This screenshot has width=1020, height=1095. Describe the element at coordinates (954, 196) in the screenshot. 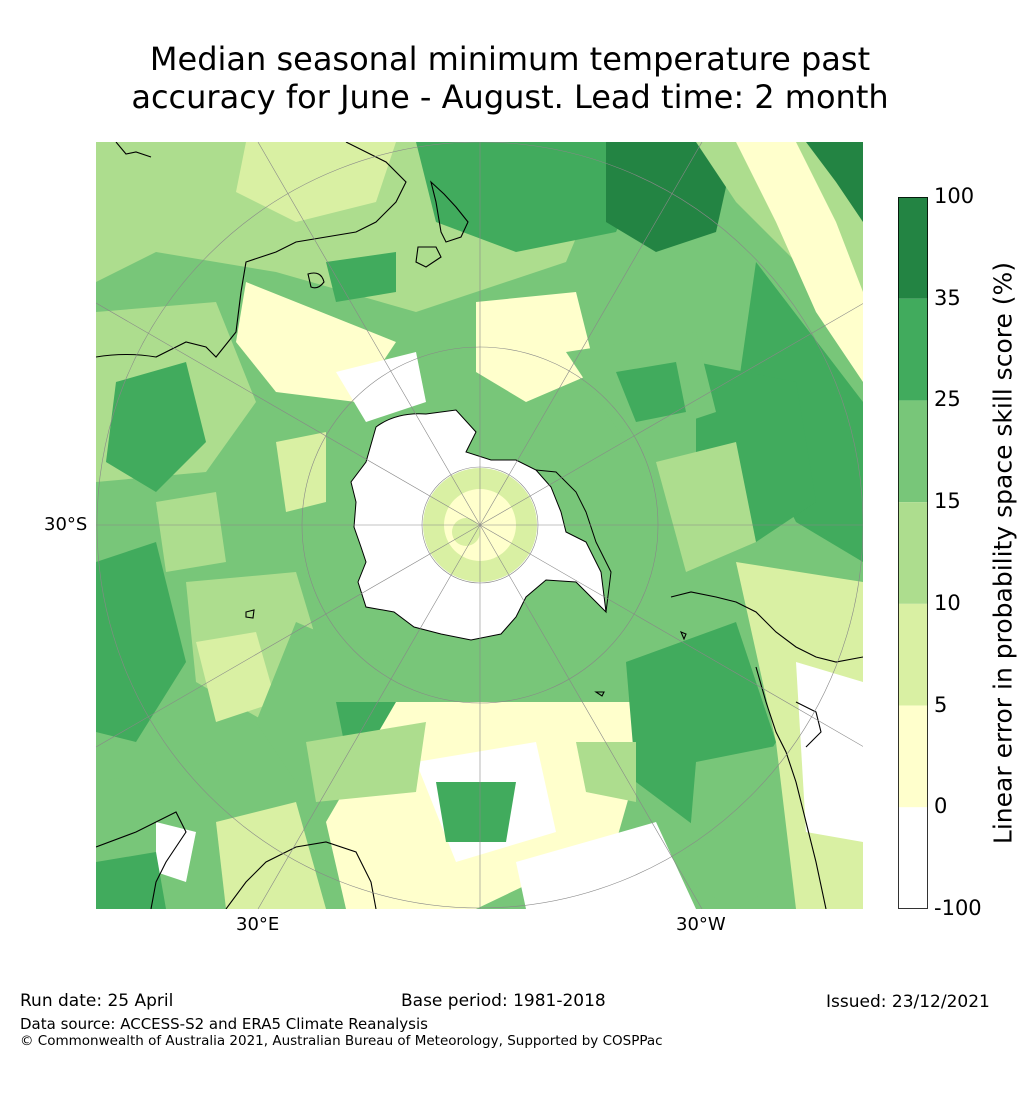

I see `colorbar-tick-label: 100` at that location.